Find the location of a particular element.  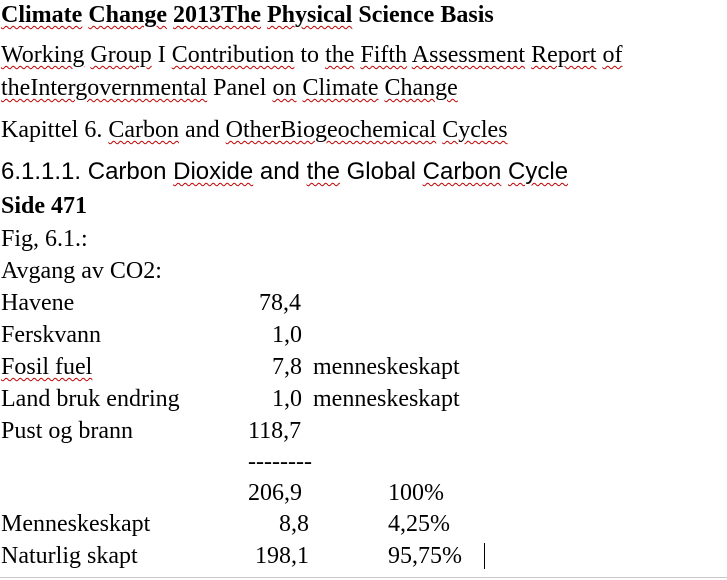

page-divider is located at coordinates (363, 577).